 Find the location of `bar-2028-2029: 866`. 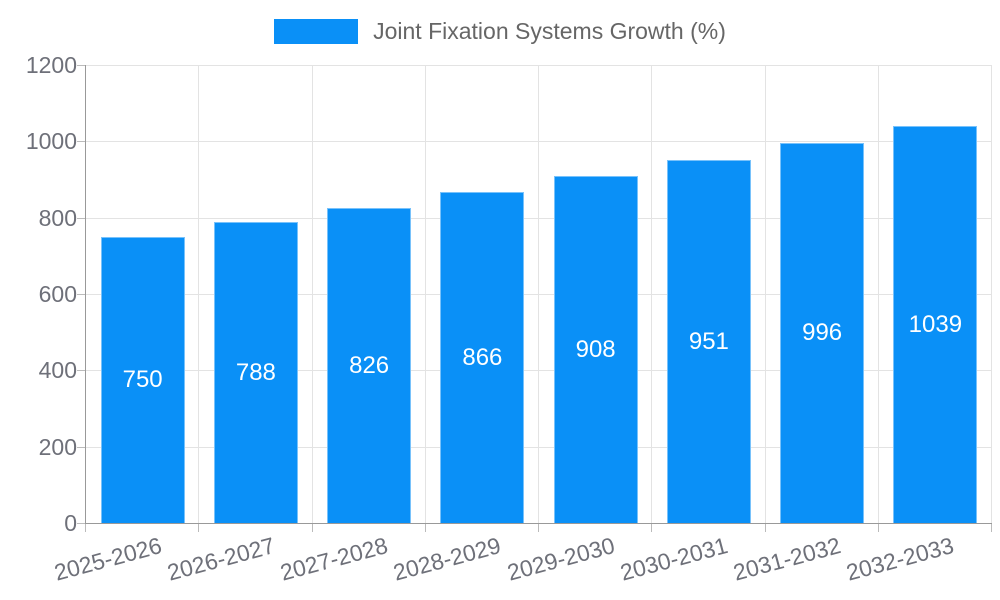

bar-2028-2029: 866 is located at coordinates (482, 357).